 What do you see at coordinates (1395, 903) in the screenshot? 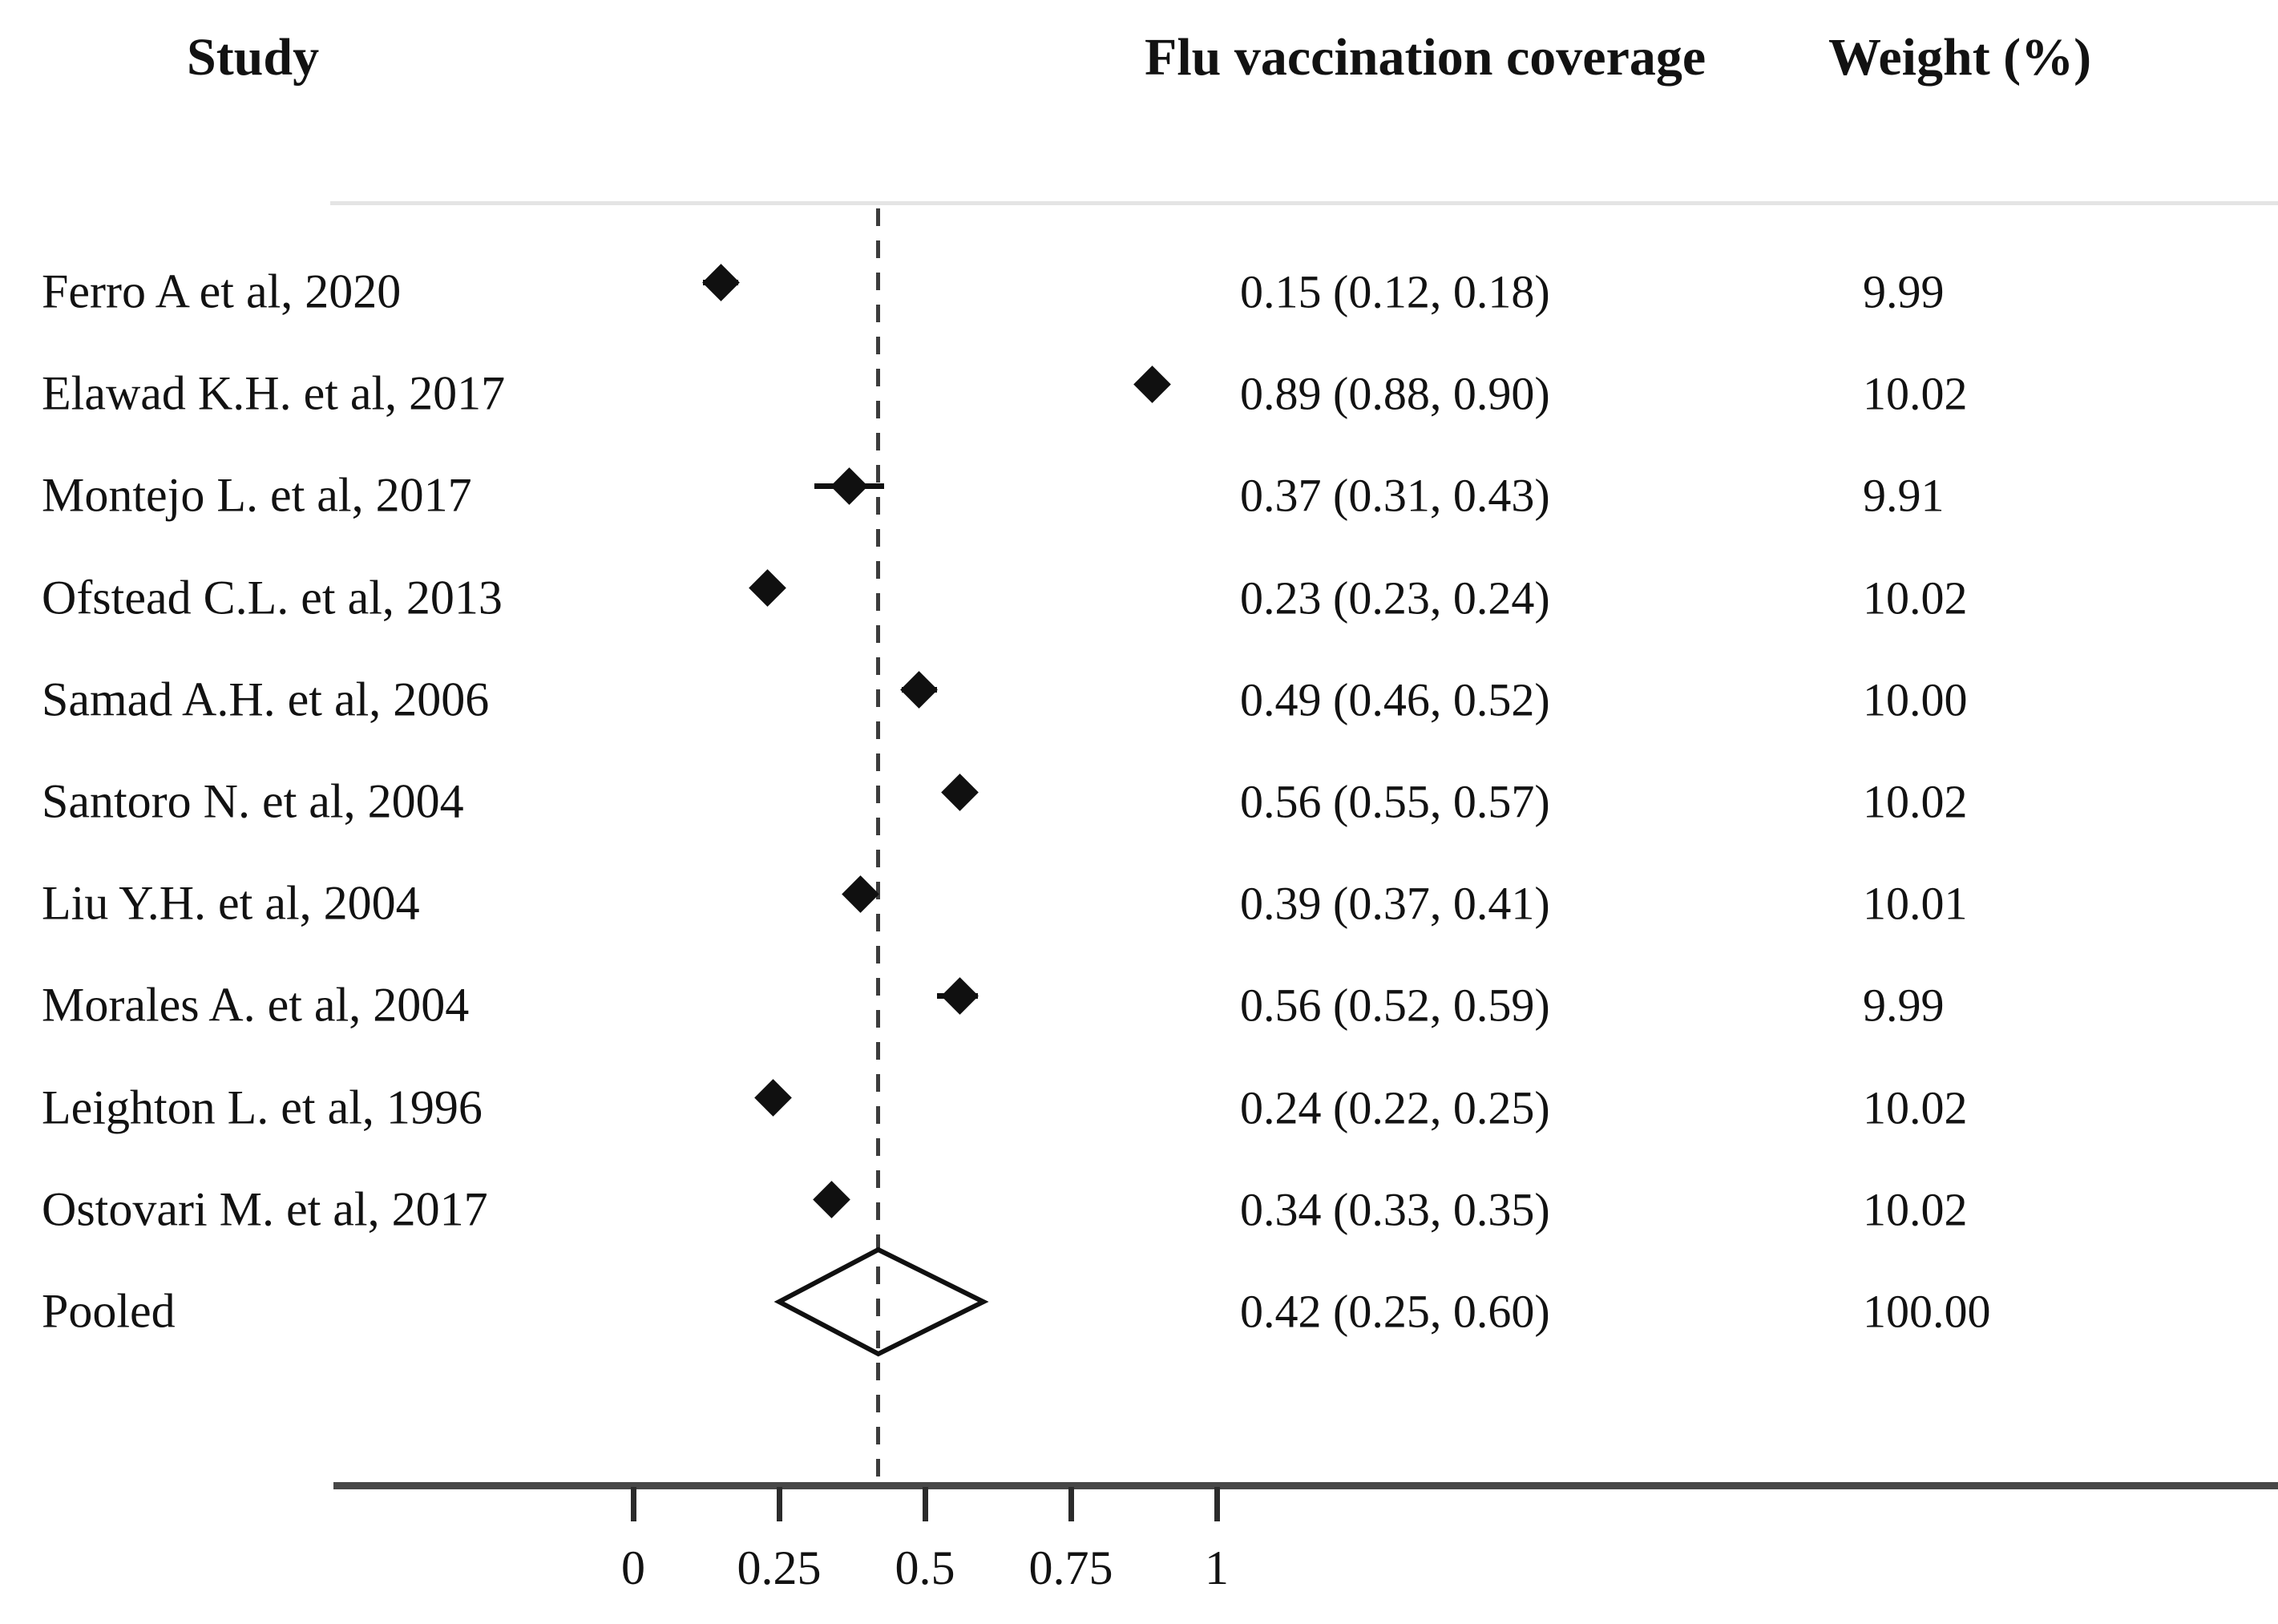
I see `estimate-value: 0.39 (0.37, 0.41)` at bounding box center [1395, 903].